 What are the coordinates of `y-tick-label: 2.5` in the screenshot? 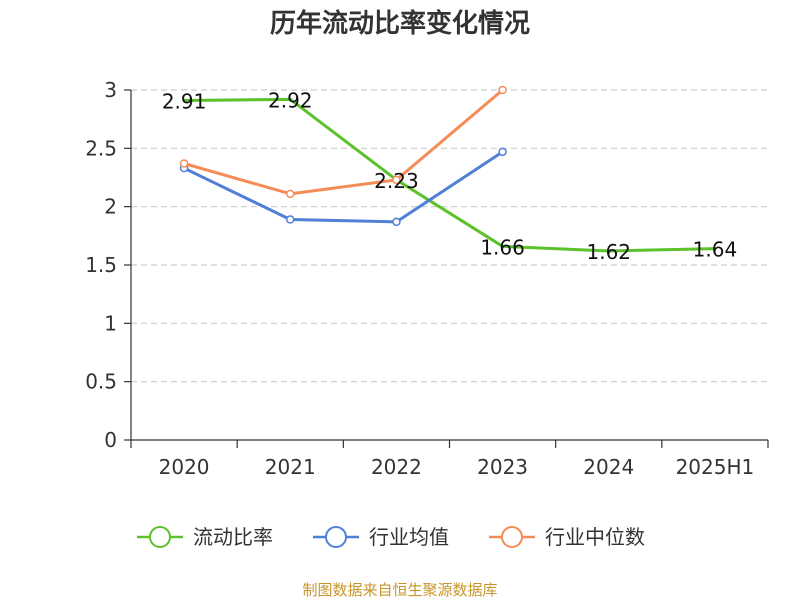 It's located at (101, 148).